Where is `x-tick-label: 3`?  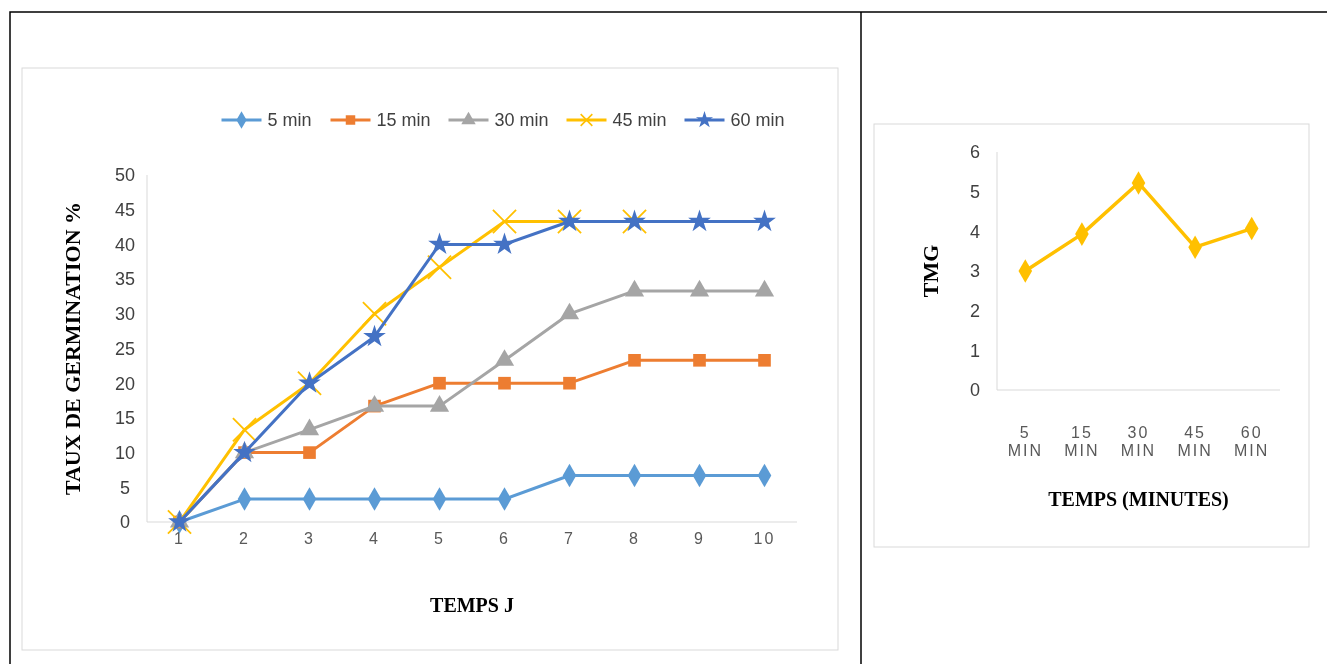
x-tick-label: 3 is located at coordinates (309, 538).